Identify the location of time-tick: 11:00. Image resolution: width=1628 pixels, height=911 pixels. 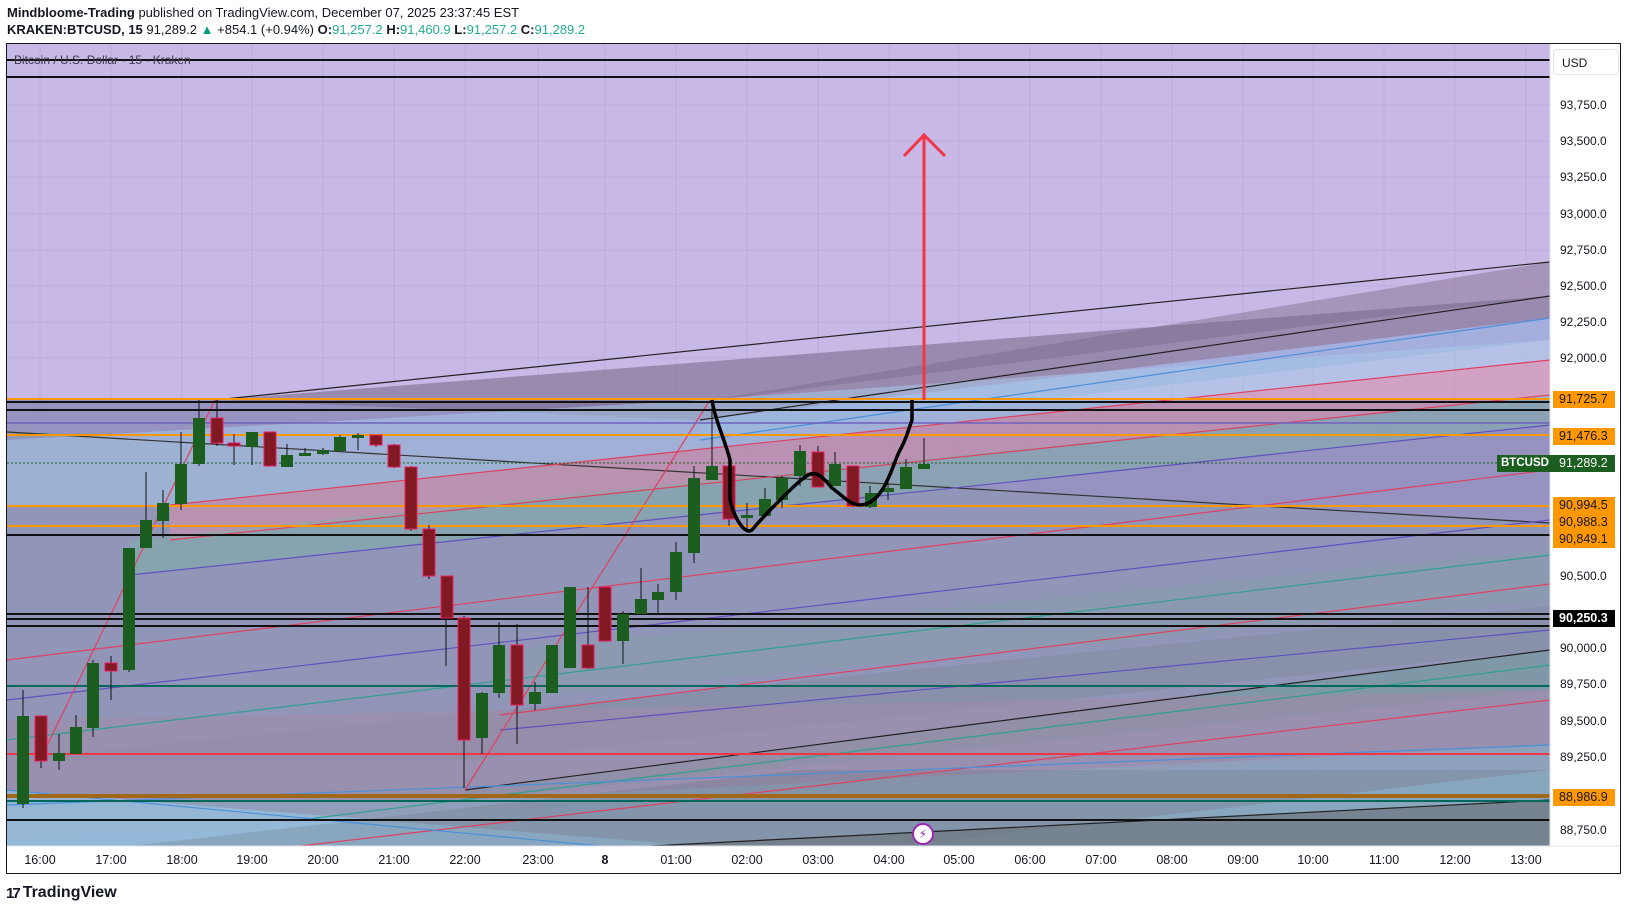
(1384, 860).